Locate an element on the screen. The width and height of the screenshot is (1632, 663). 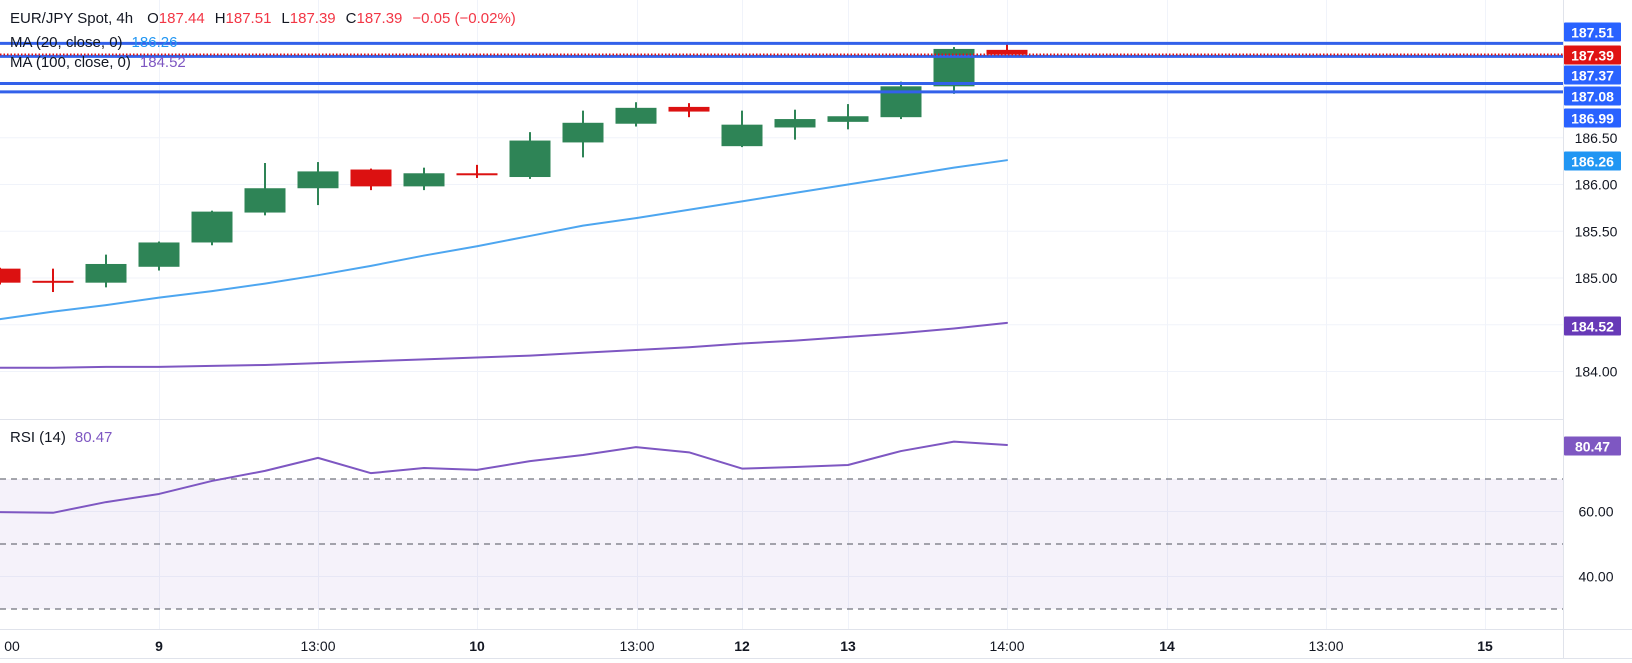
rsi-line is located at coordinates (504, 477).